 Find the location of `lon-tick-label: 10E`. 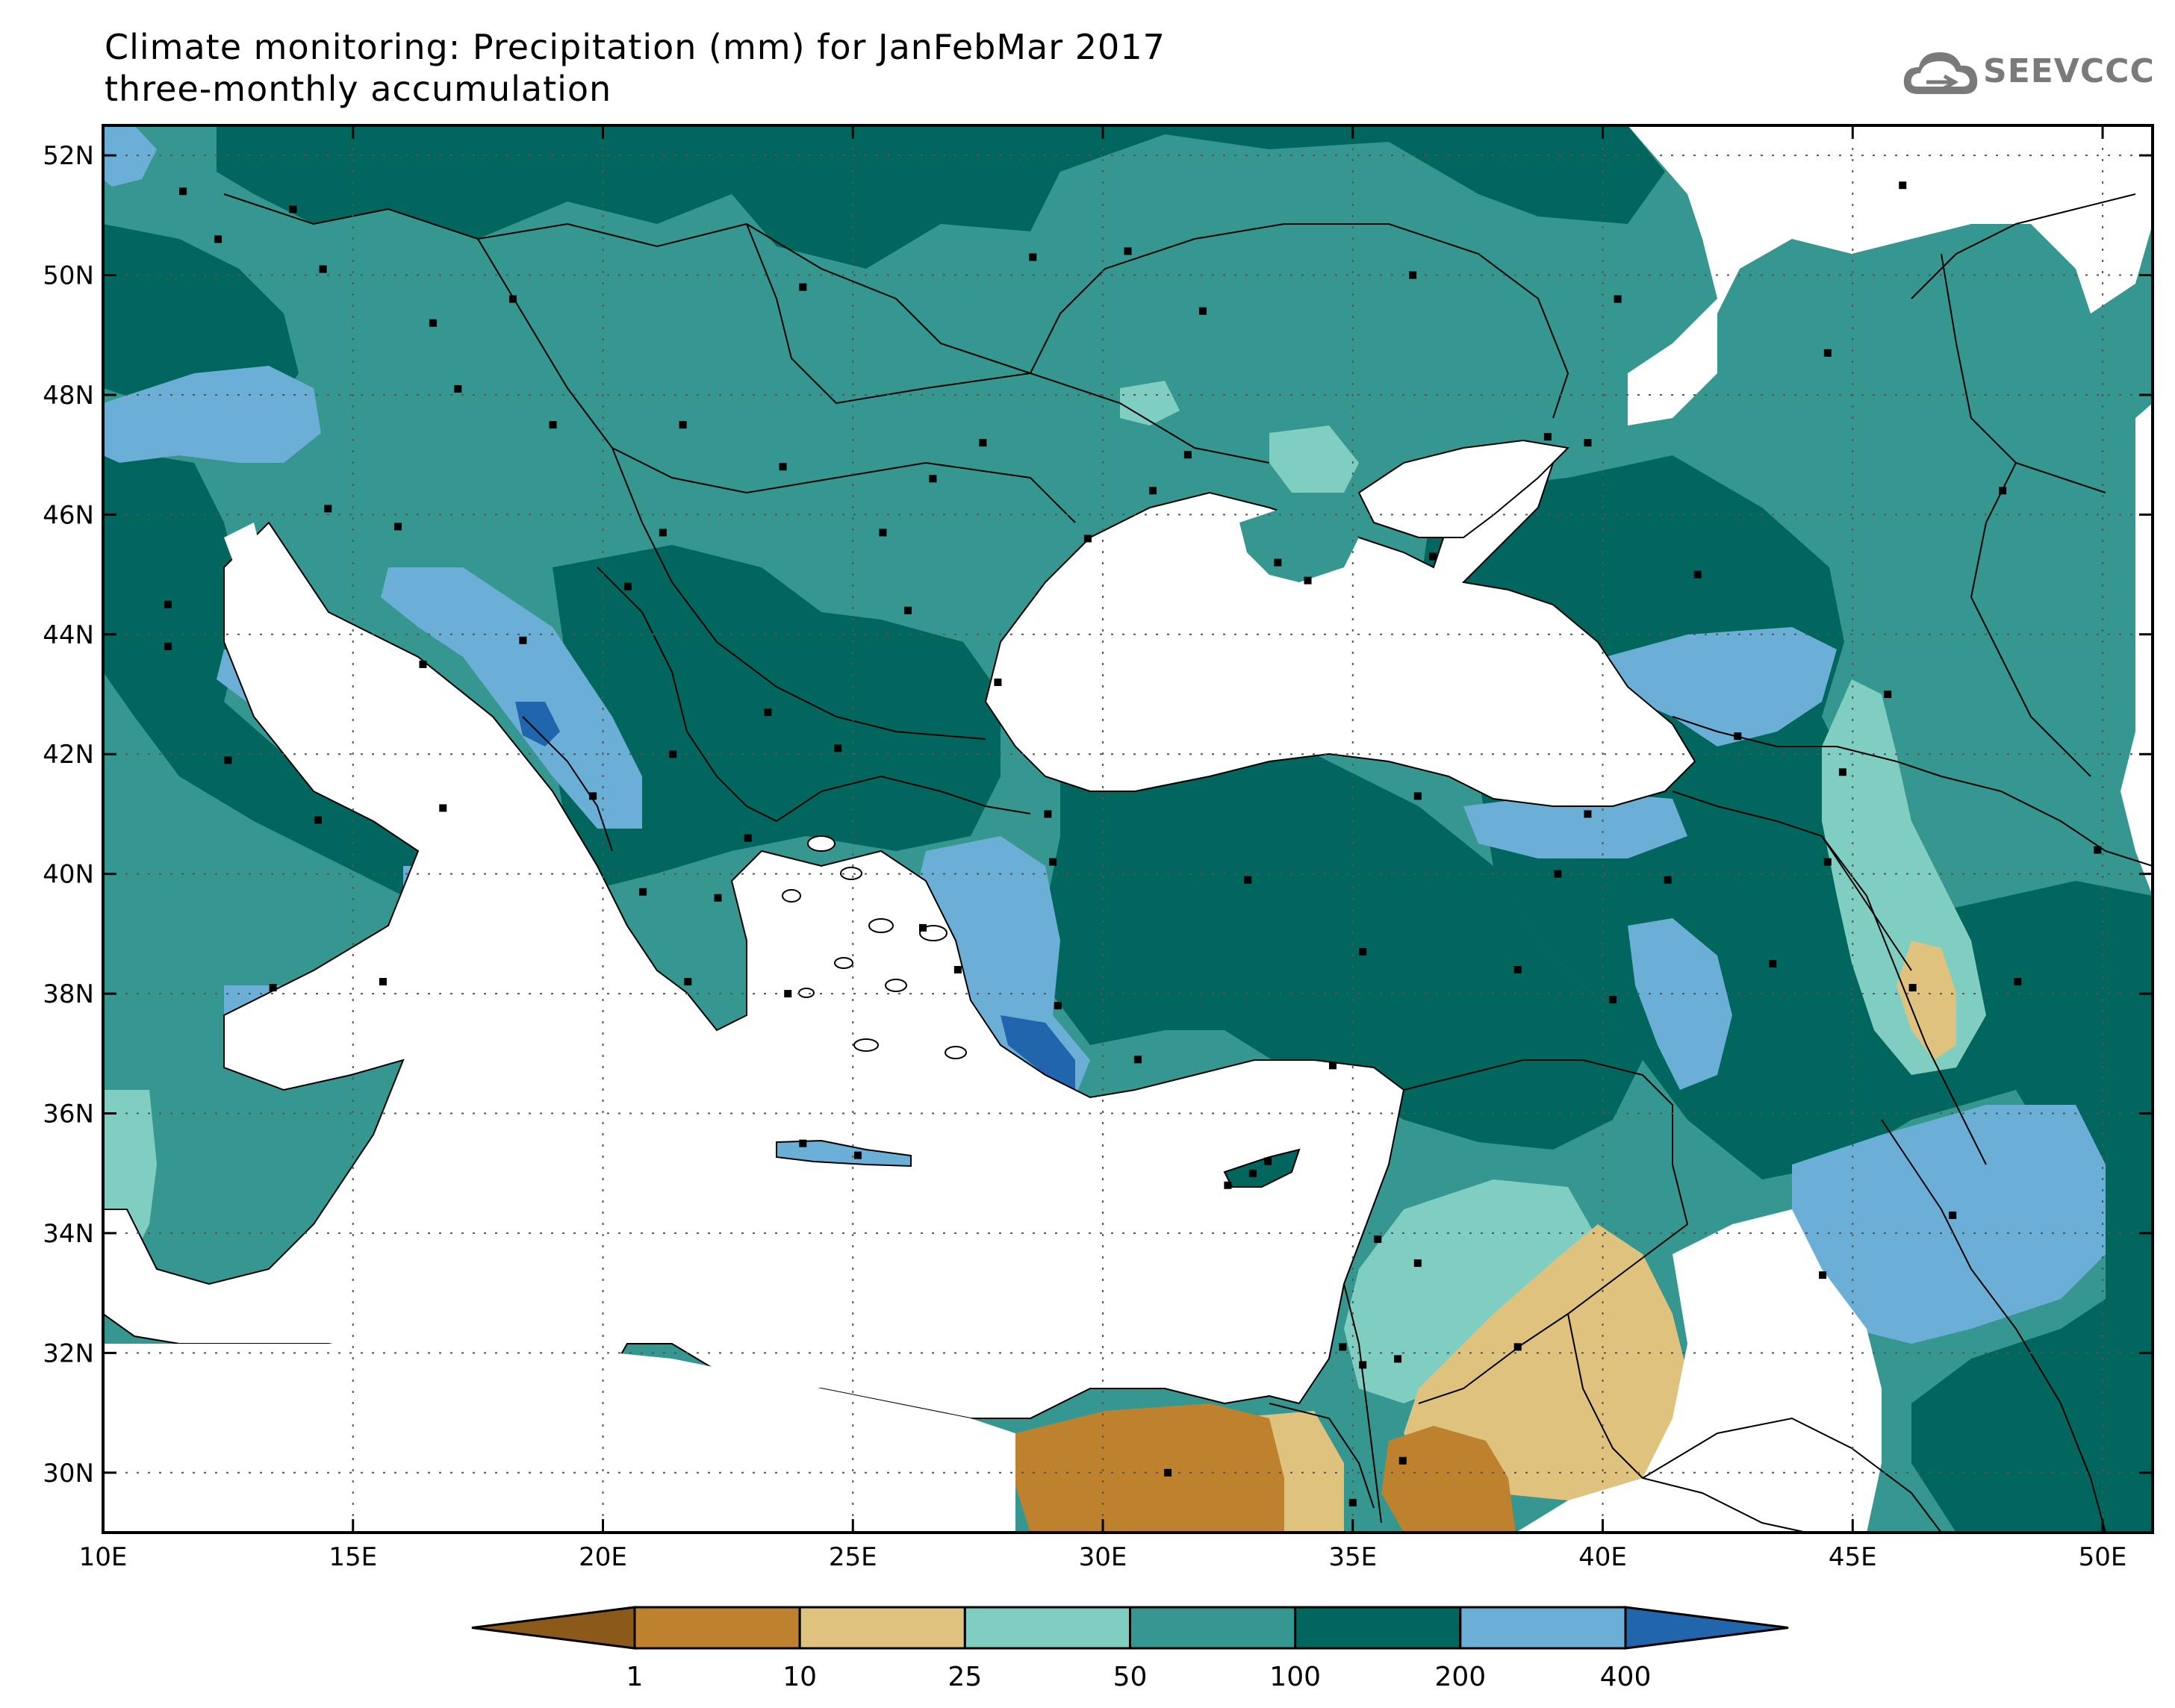

lon-tick-label: 10E is located at coordinates (103, 1557).